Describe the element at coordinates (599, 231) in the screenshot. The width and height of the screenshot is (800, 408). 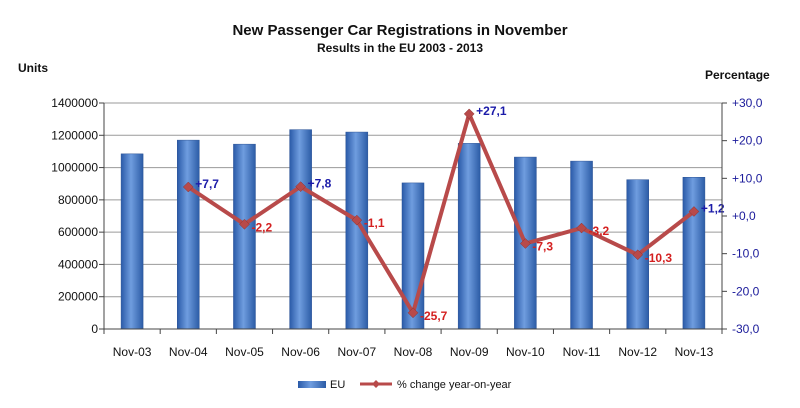
I see `label-pct-change: -3,2` at that location.